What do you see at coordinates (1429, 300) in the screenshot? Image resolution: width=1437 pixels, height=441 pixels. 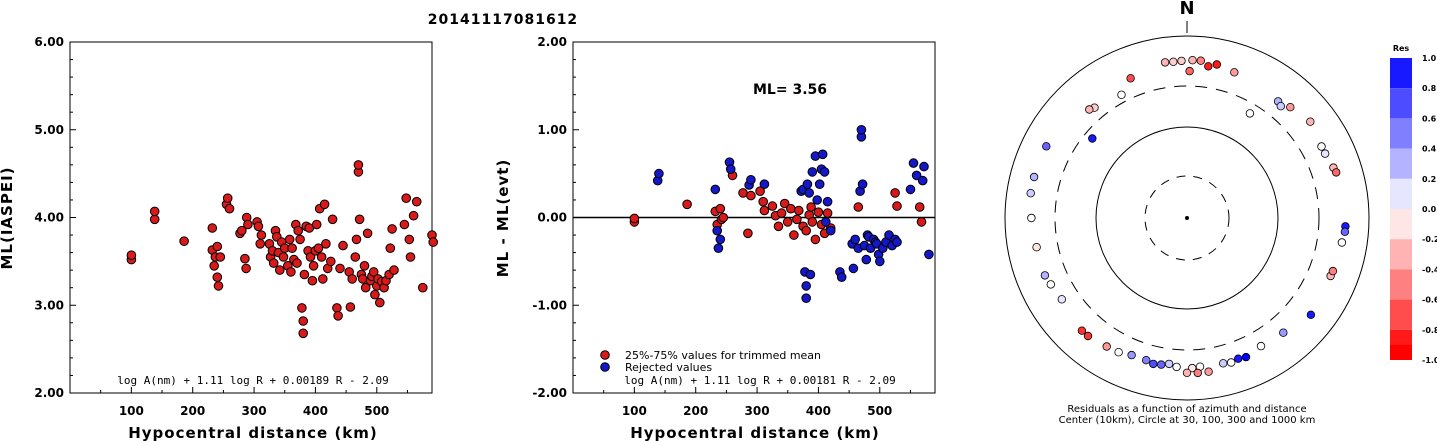 I see `colorbar-label: -0.6` at bounding box center [1429, 300].